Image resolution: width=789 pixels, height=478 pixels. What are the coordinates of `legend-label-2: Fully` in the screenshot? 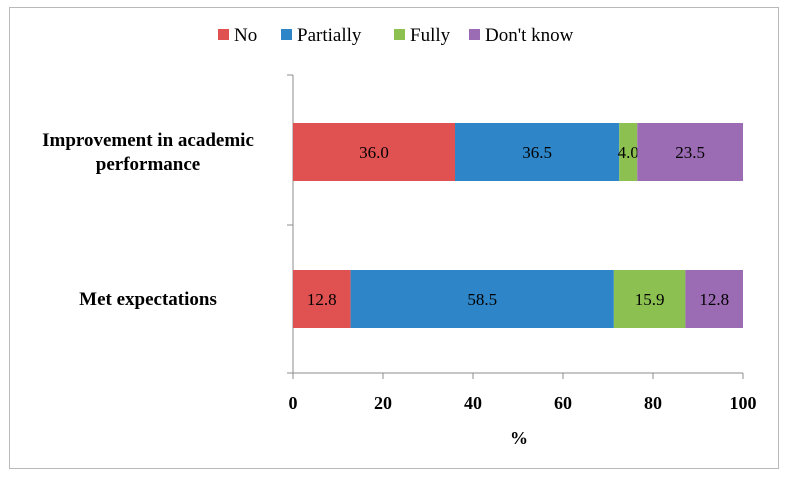 It's located at (430, 35).